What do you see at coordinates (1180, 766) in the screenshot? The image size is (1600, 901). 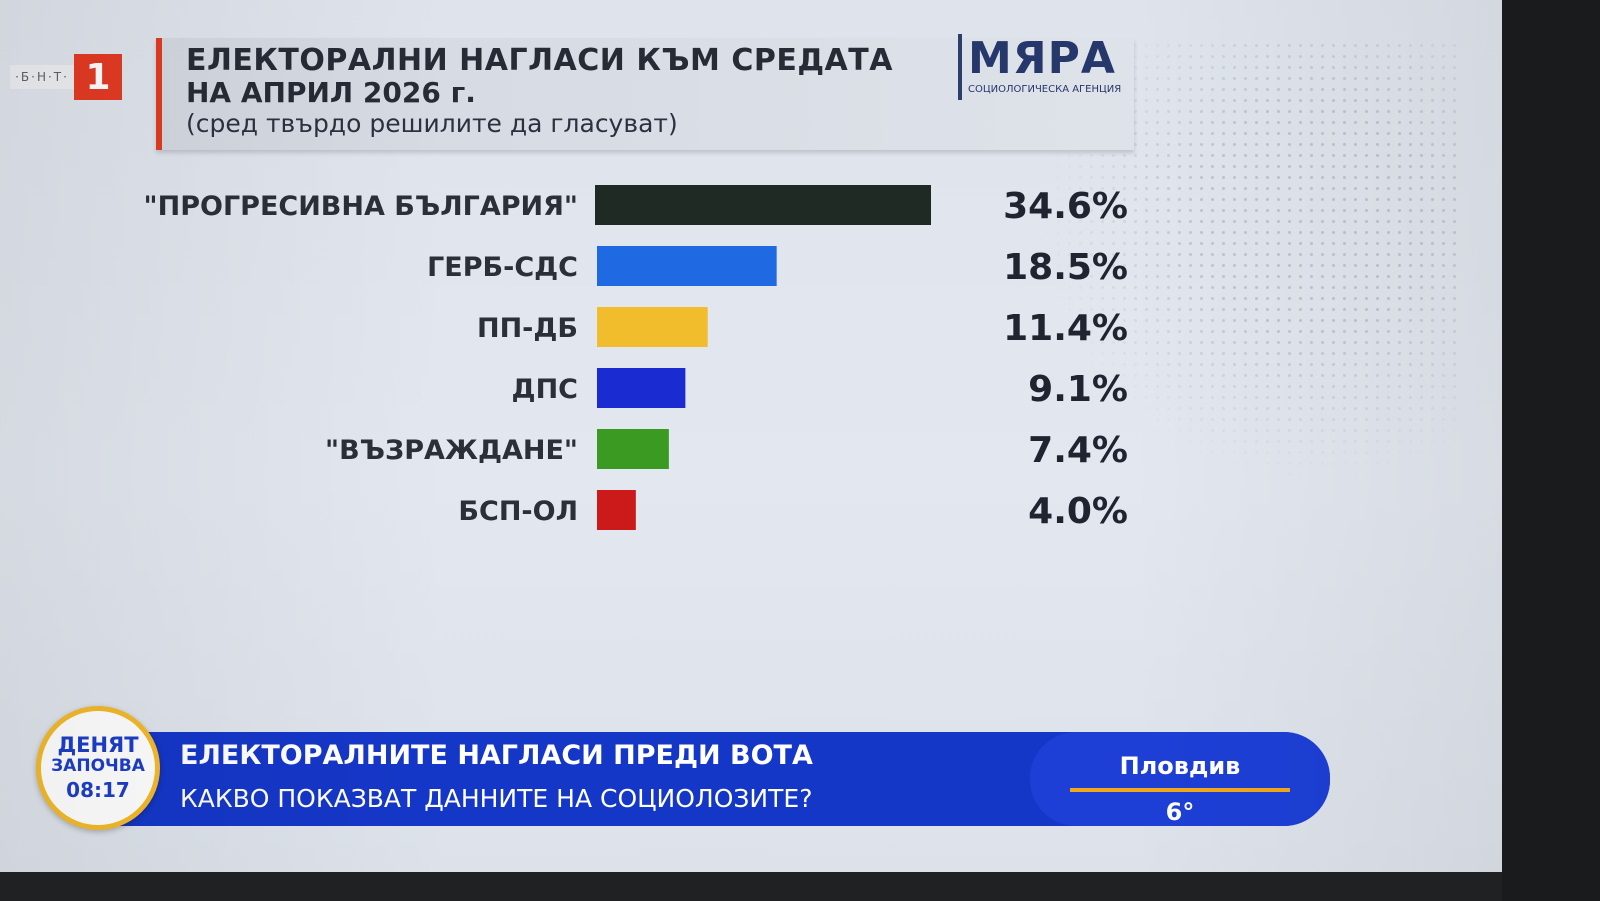 I see `weather-city: Пловдив` at bounding box center [1180, 766].